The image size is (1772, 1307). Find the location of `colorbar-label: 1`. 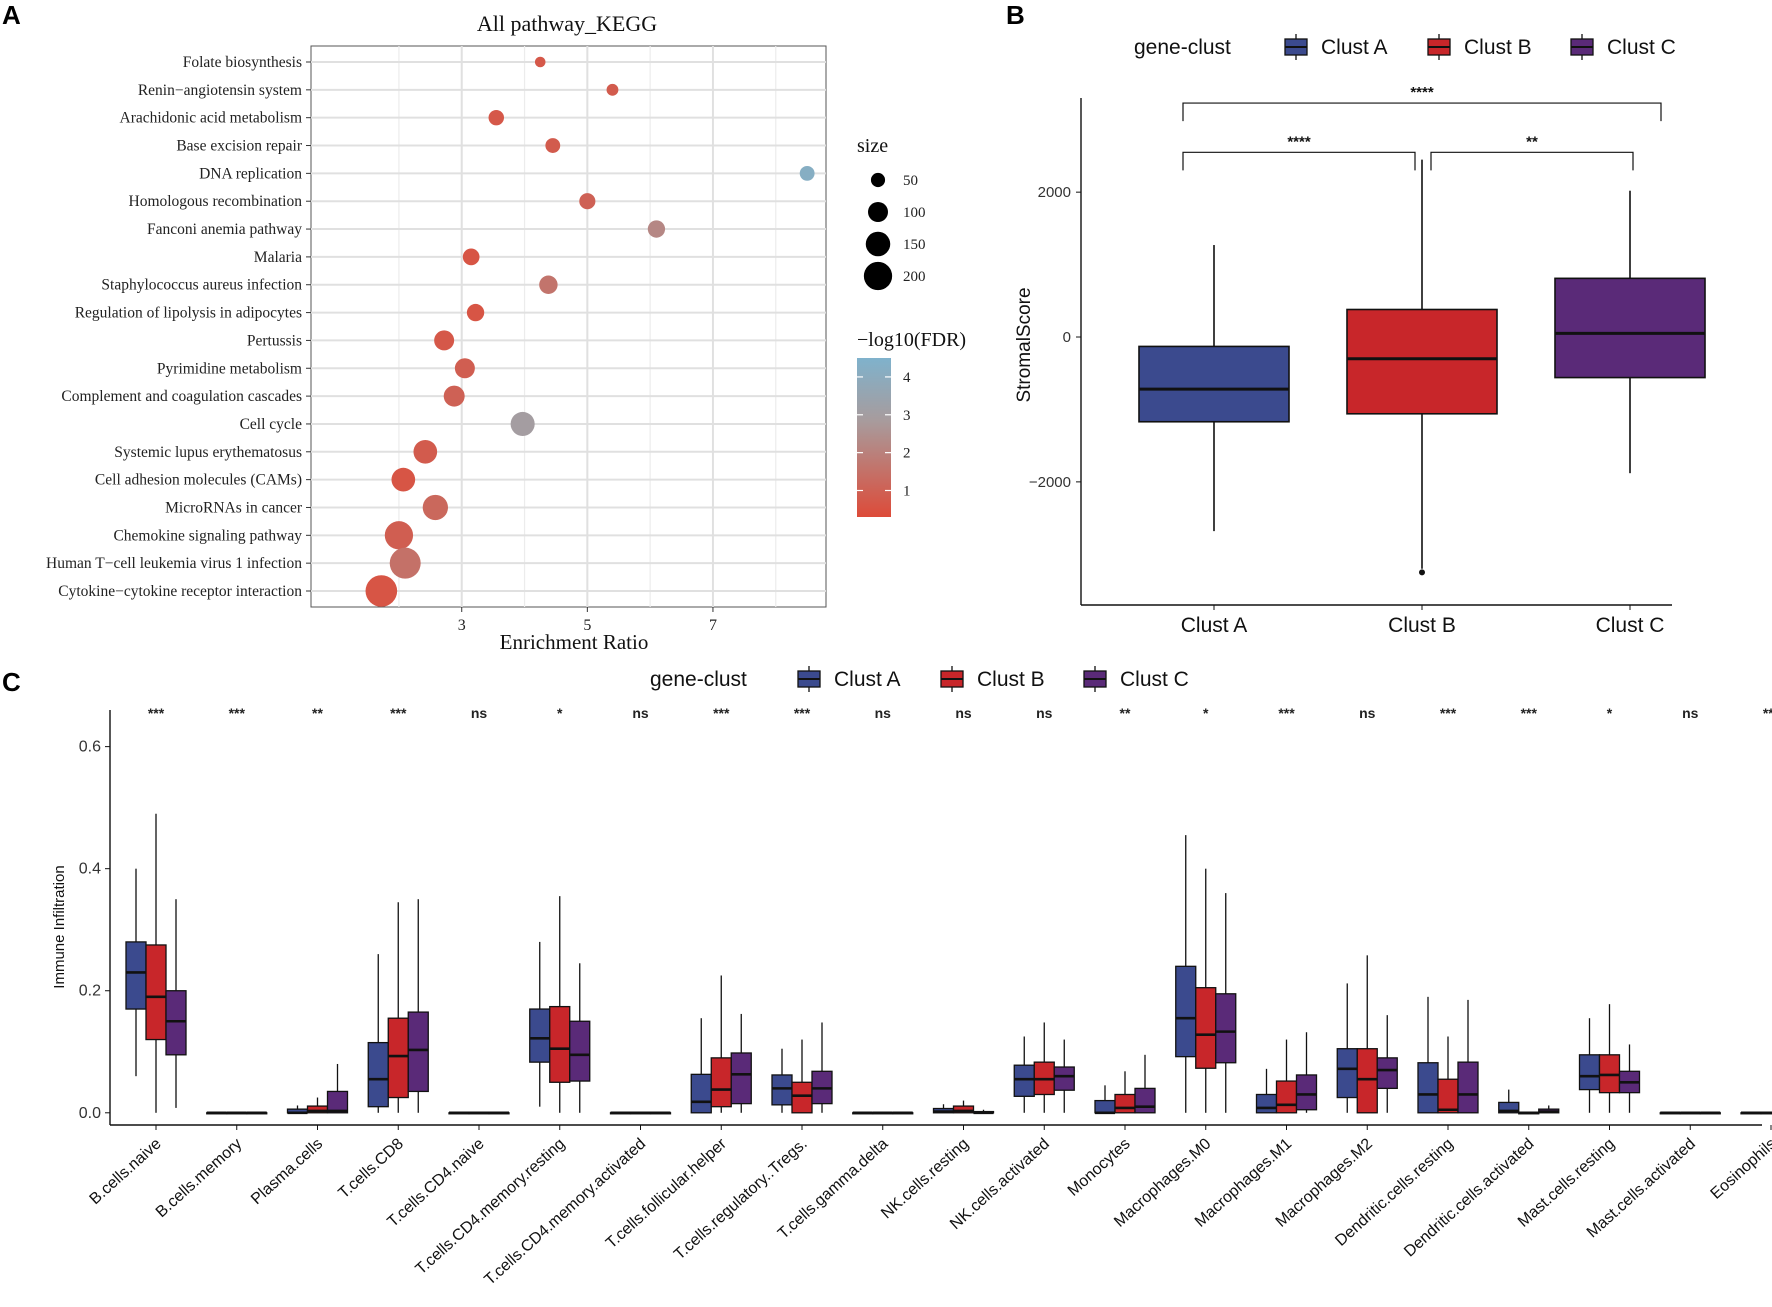

colorbar-label: 1 is located at coordinates (907, 492).